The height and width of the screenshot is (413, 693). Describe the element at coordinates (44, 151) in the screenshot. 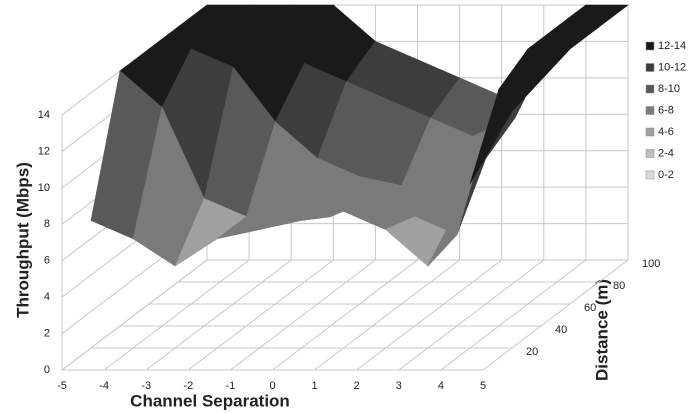

I see `y-tick-label: 12` at that location.